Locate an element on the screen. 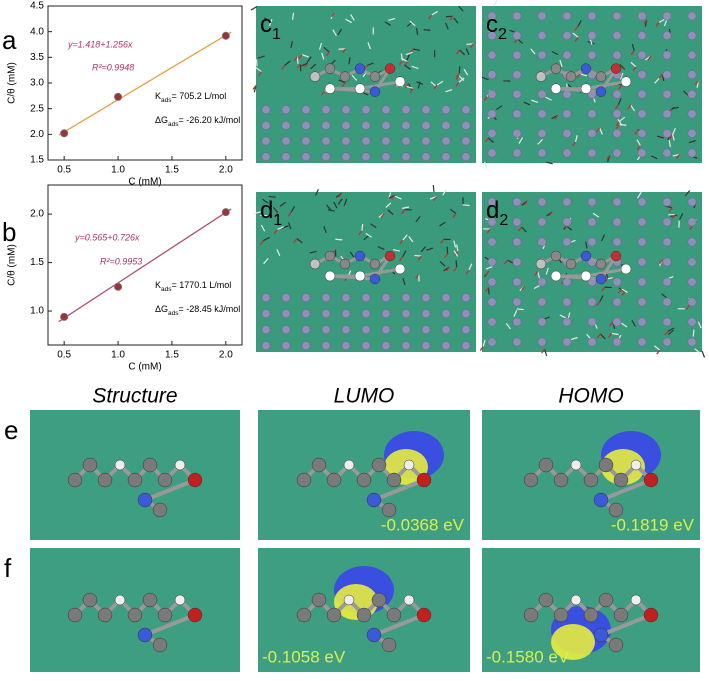  x-axis-label: C (mM) is located at coordinates (144, 182).